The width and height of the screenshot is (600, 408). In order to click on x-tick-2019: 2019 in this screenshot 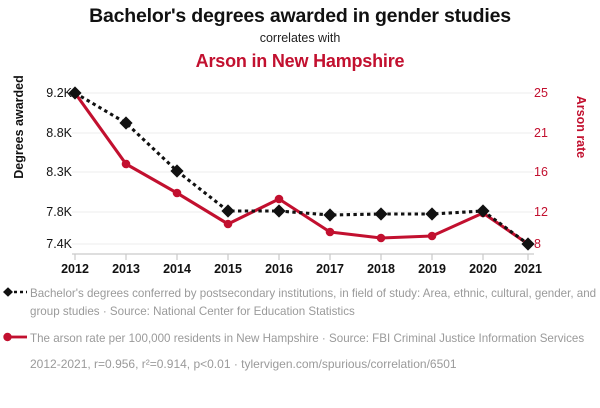, I will do `click(432, 269)`.